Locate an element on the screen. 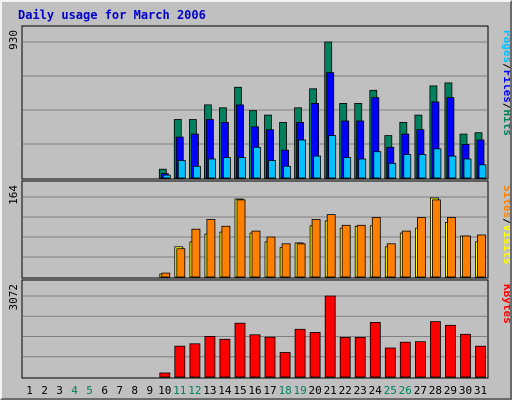  day-label-27: 27 is located at coordinates (420, 390).